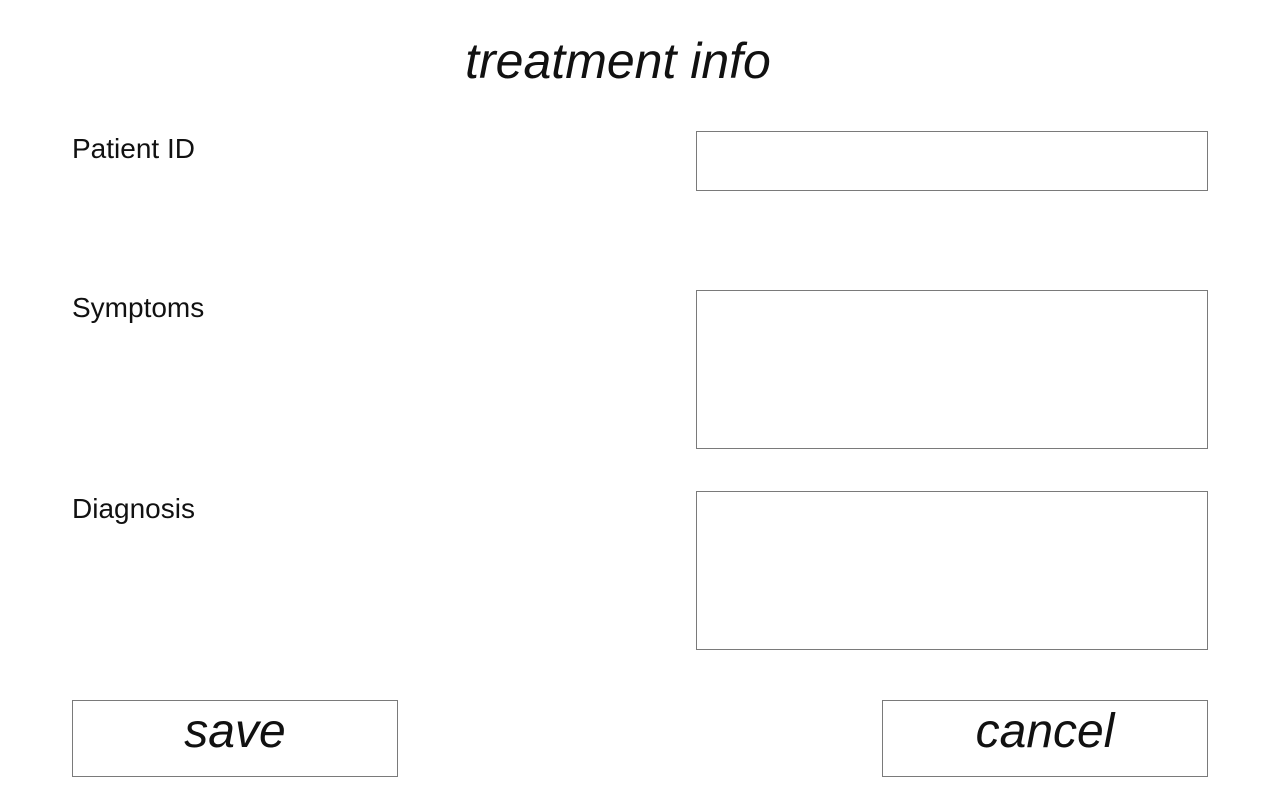  I want to click on cancel-button: cancel, so click(1045, 738).